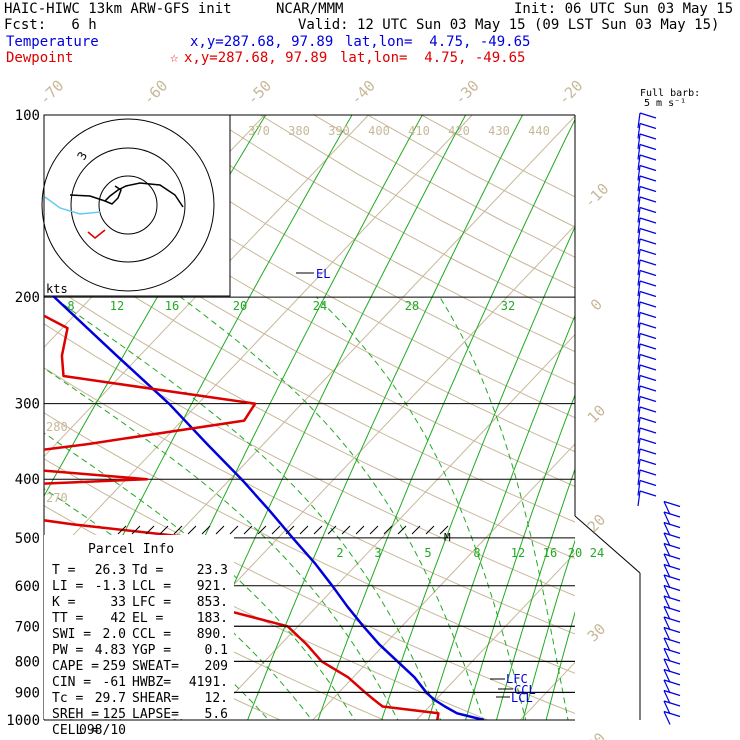  Describe the element at coordinates (27, 298) in the screenshot. I see `pressure-tick-label: 200` at that location.